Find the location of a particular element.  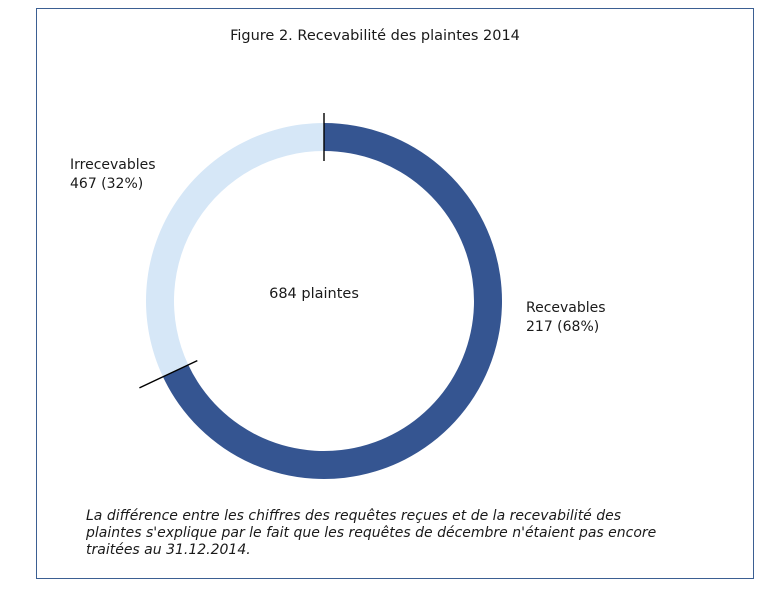

slice-label-irrecevables: Irrecevables 467 (32%) is located at coordinates (113, 175).